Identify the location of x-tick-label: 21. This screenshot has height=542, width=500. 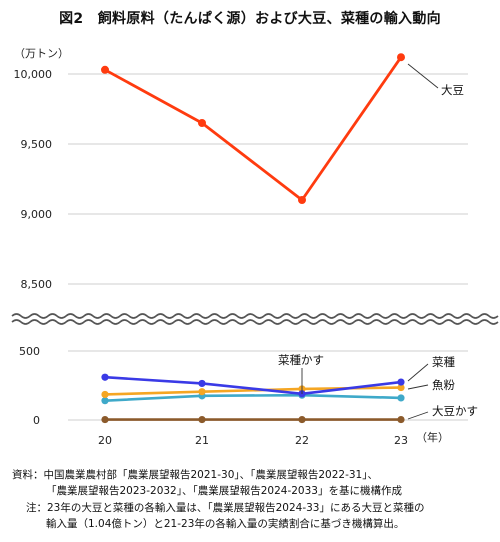
(202, 440).